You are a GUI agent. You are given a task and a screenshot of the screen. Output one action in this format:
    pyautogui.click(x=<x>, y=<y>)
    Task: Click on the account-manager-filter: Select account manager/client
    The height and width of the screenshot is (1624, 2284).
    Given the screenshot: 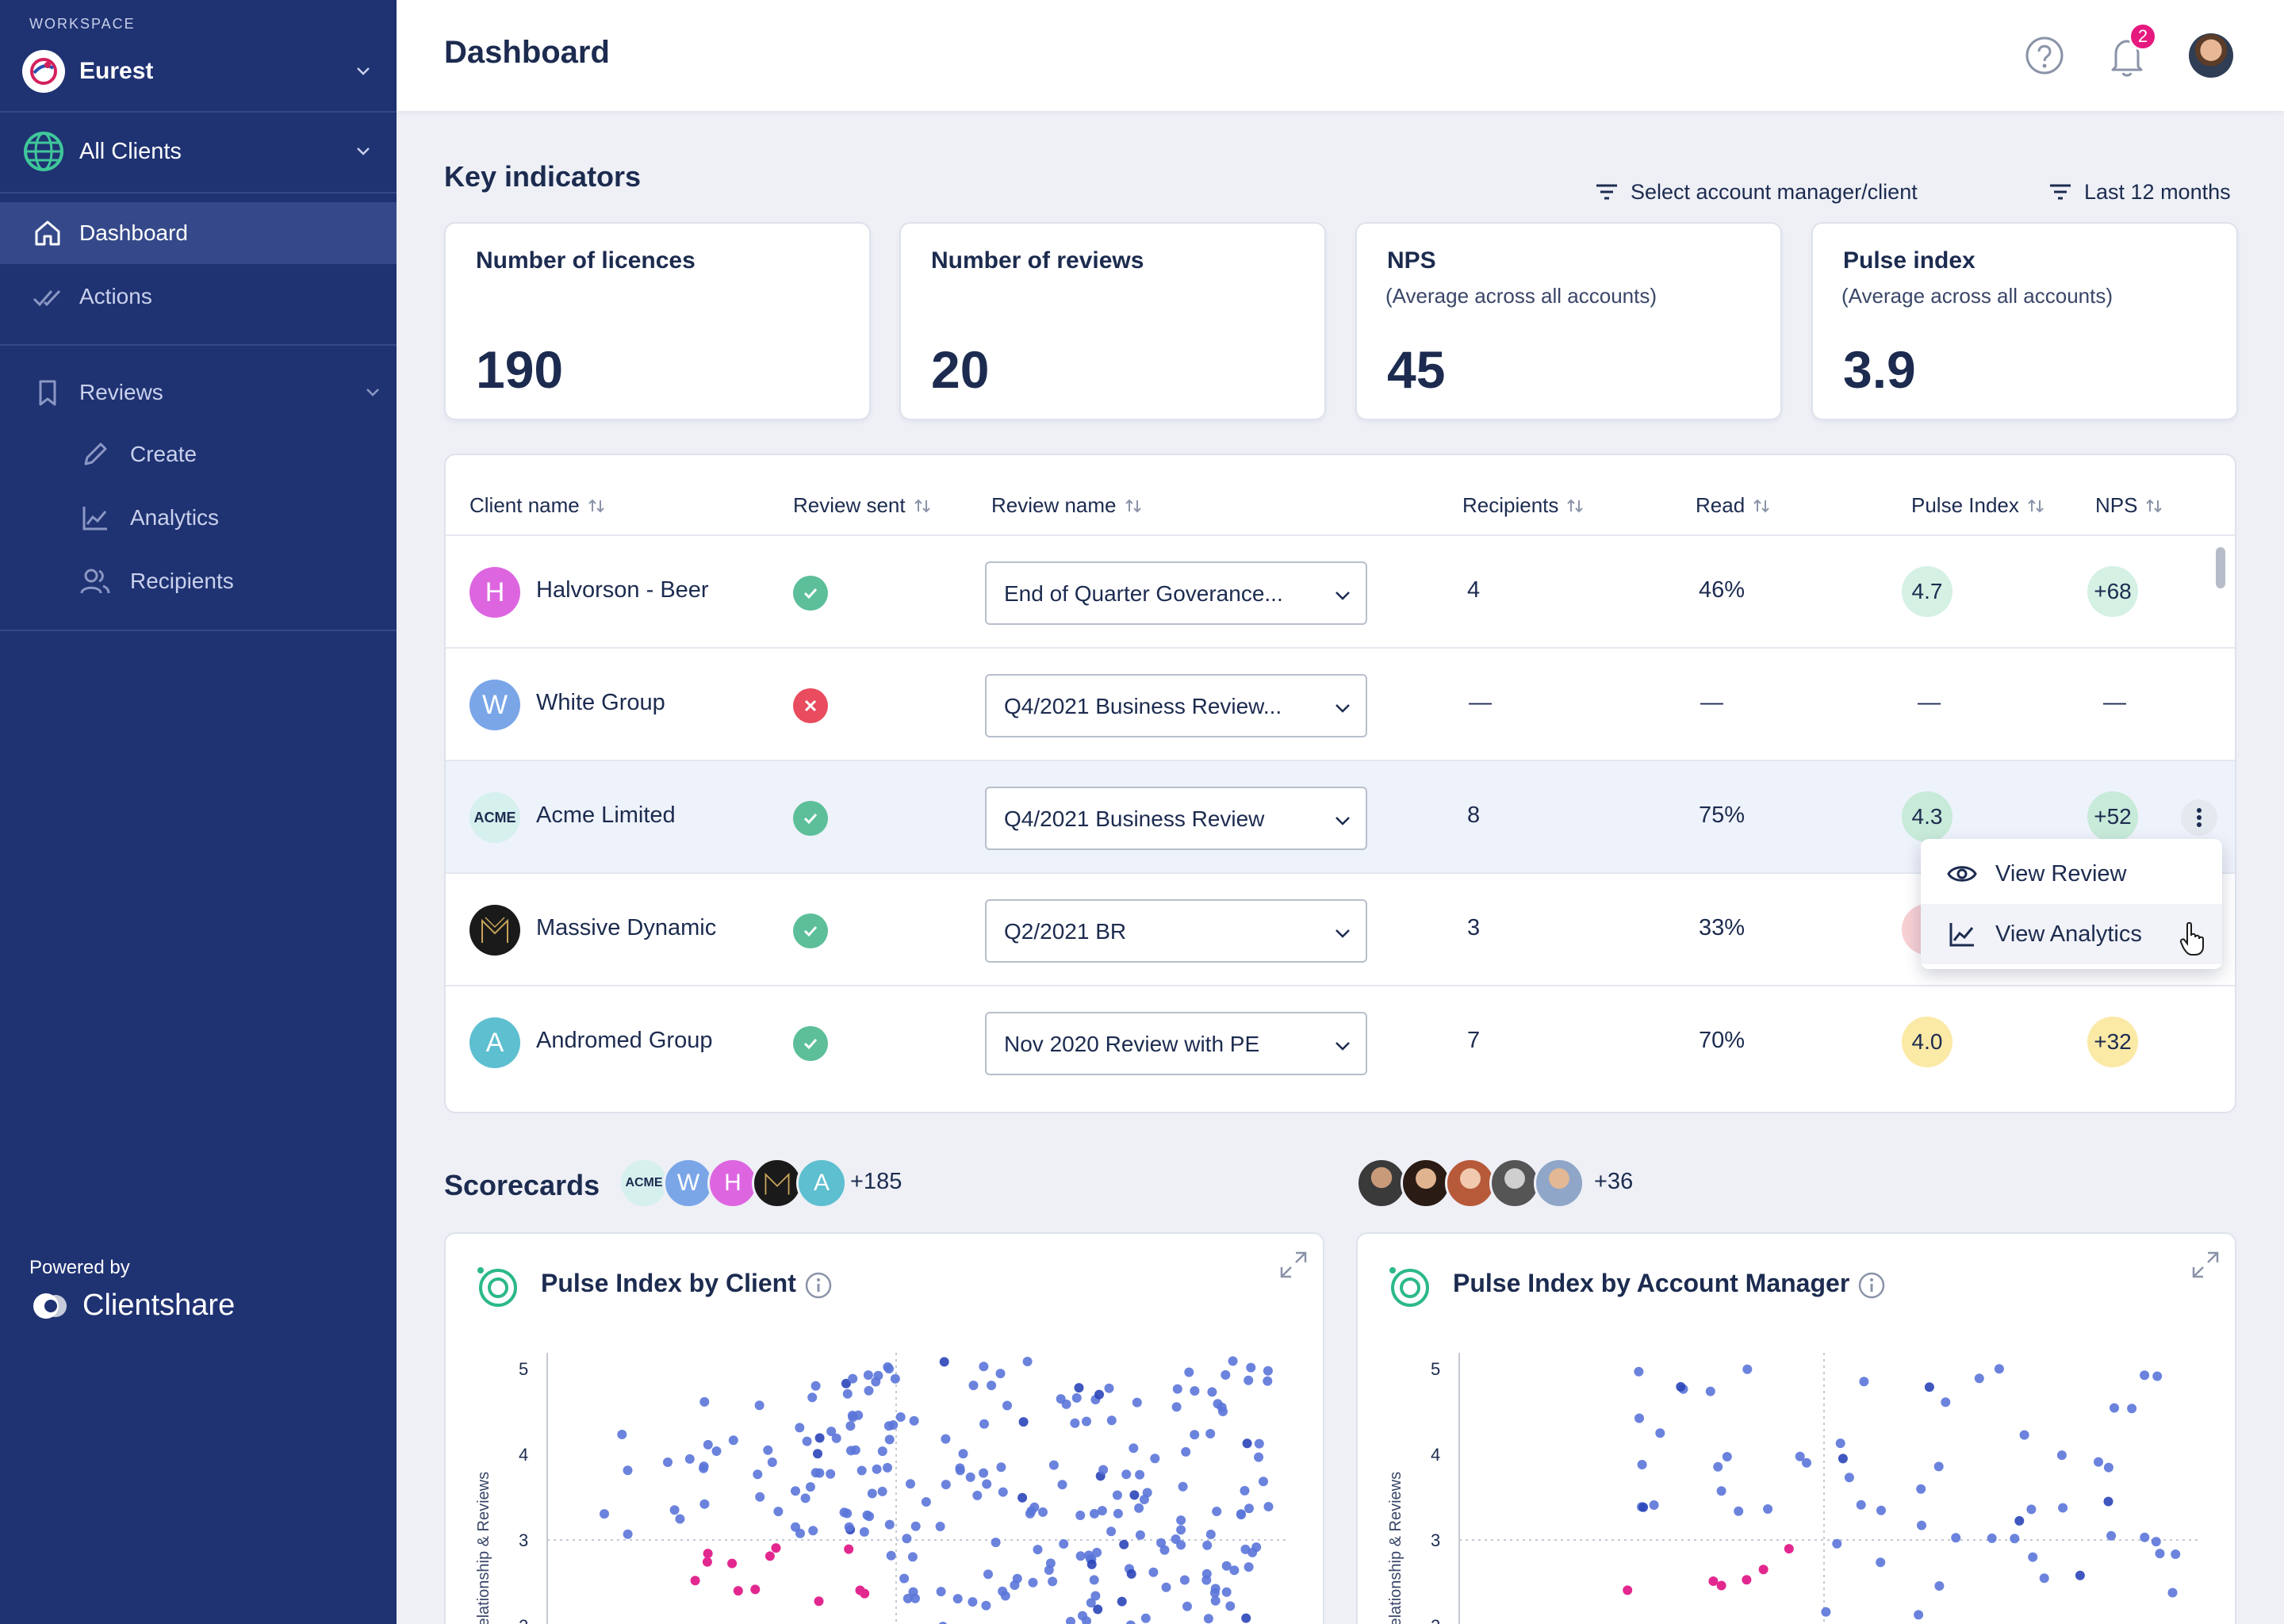 What is the action you would take?
    pyautogui.click(x=1756, y=192)
    